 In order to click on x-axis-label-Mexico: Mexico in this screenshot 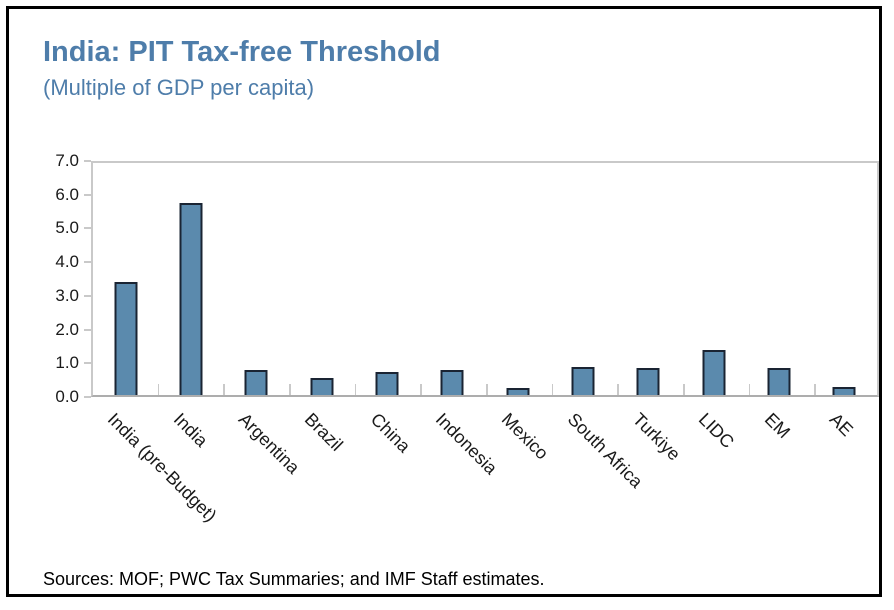, I will do `click(525, 436)`.